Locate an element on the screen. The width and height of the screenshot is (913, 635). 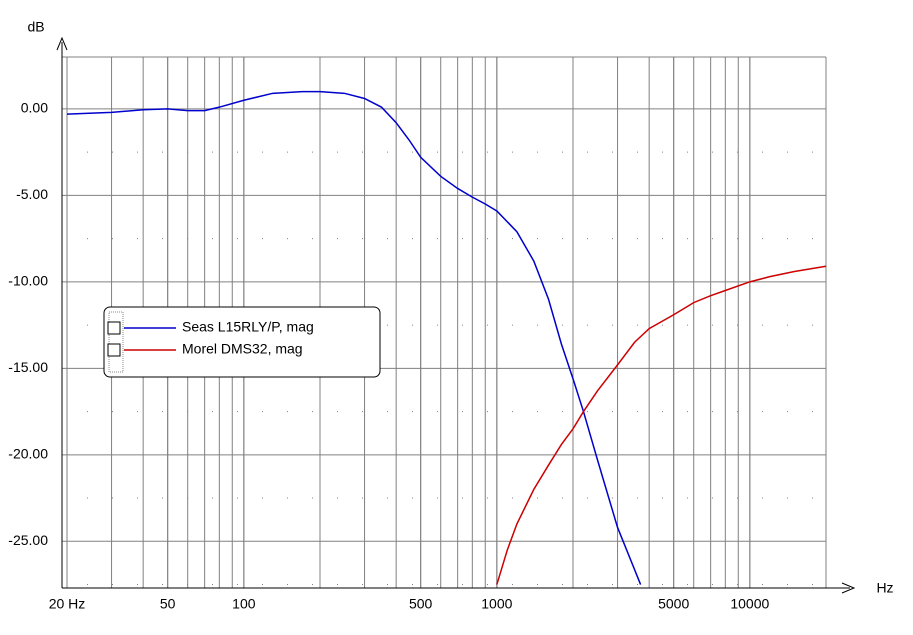
legend: Seas L15RLY/P, mag Morel DMS32, mag is located at coordinates (242, 342).